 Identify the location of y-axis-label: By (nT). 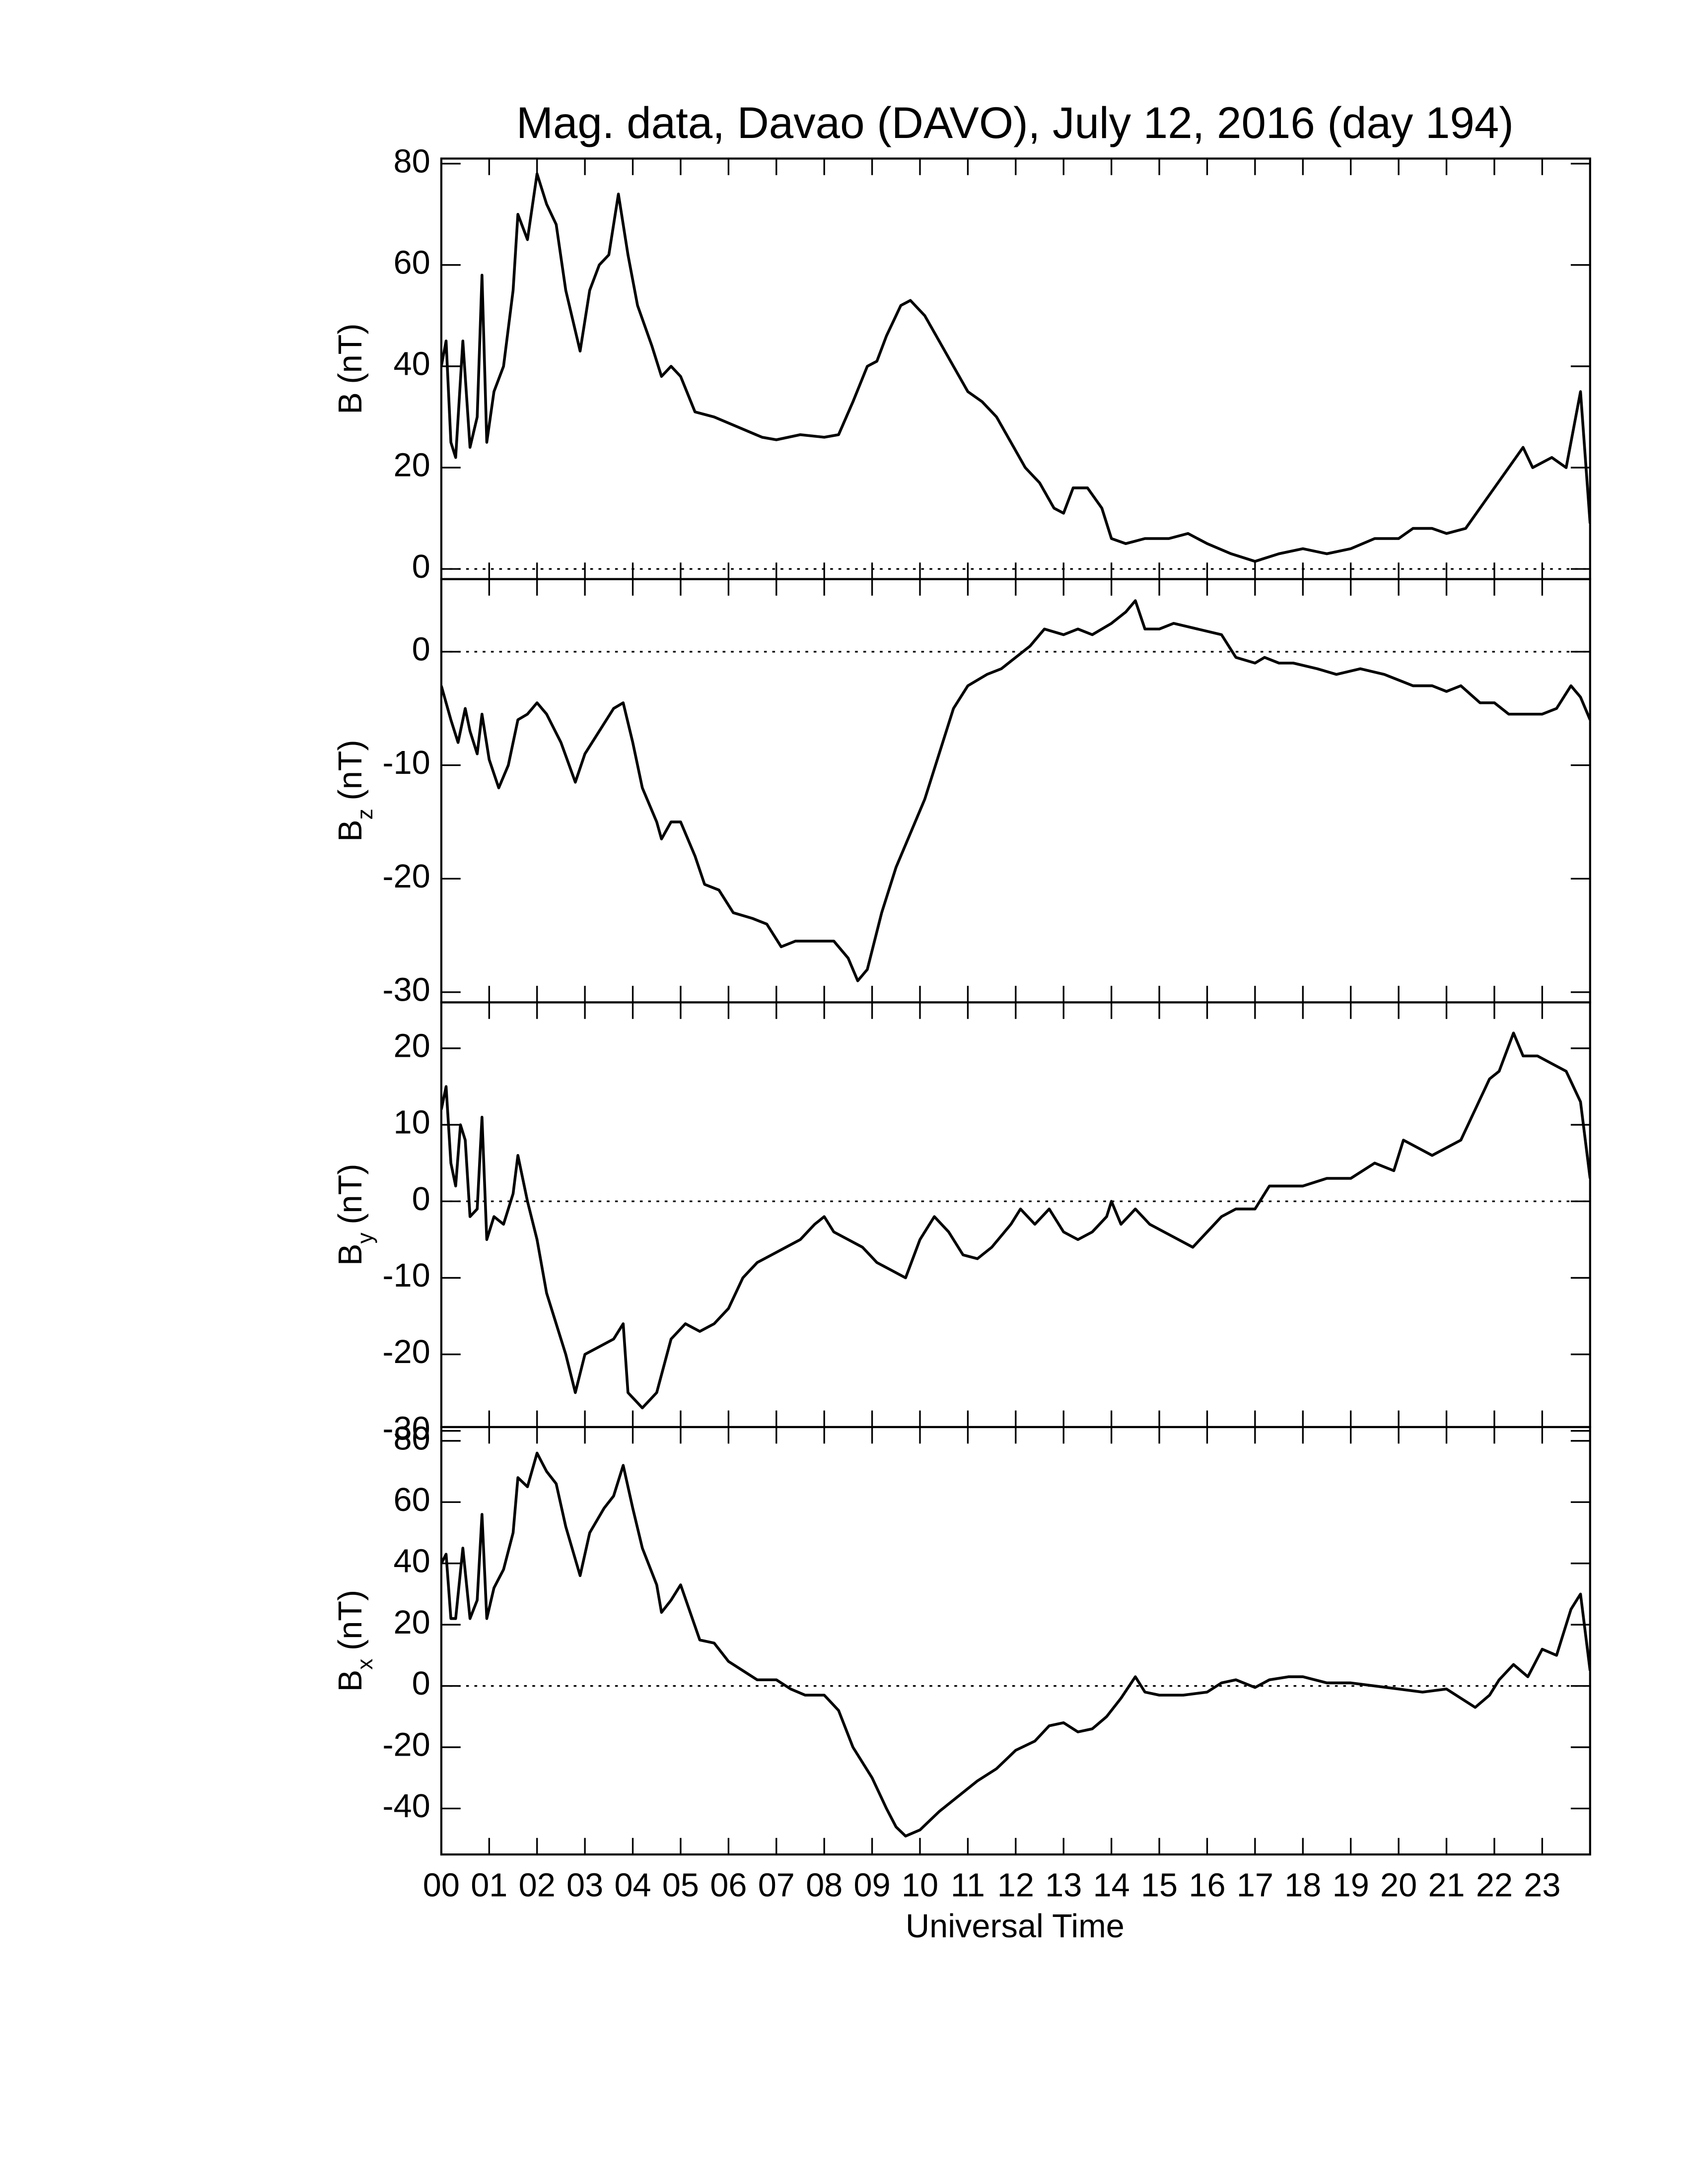
(354, 1214).